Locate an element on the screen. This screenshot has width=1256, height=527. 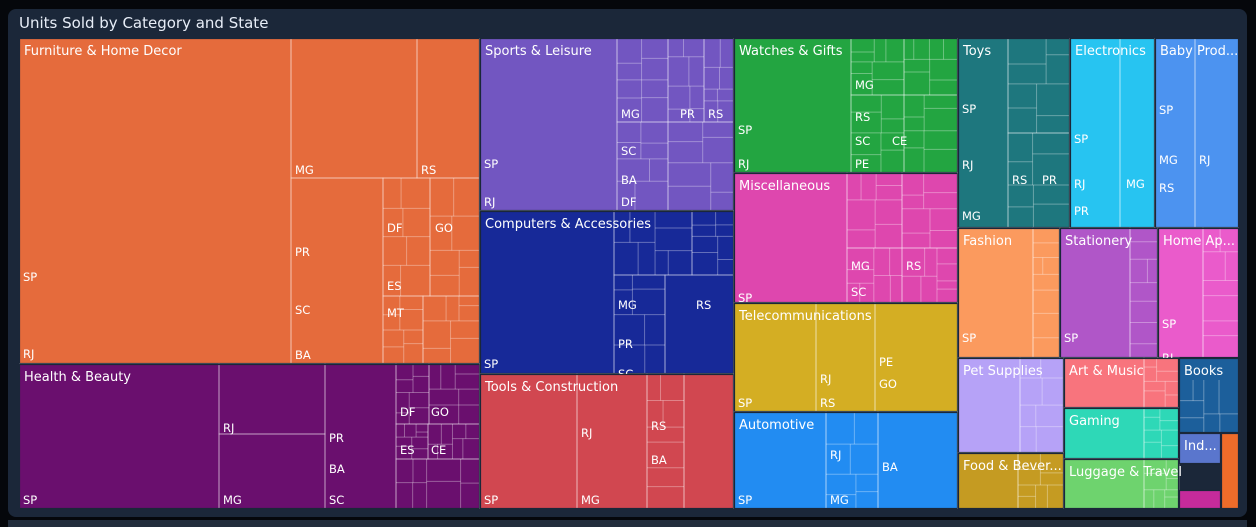
category-label: Miscellaneous is located at coordinates (784, 186).